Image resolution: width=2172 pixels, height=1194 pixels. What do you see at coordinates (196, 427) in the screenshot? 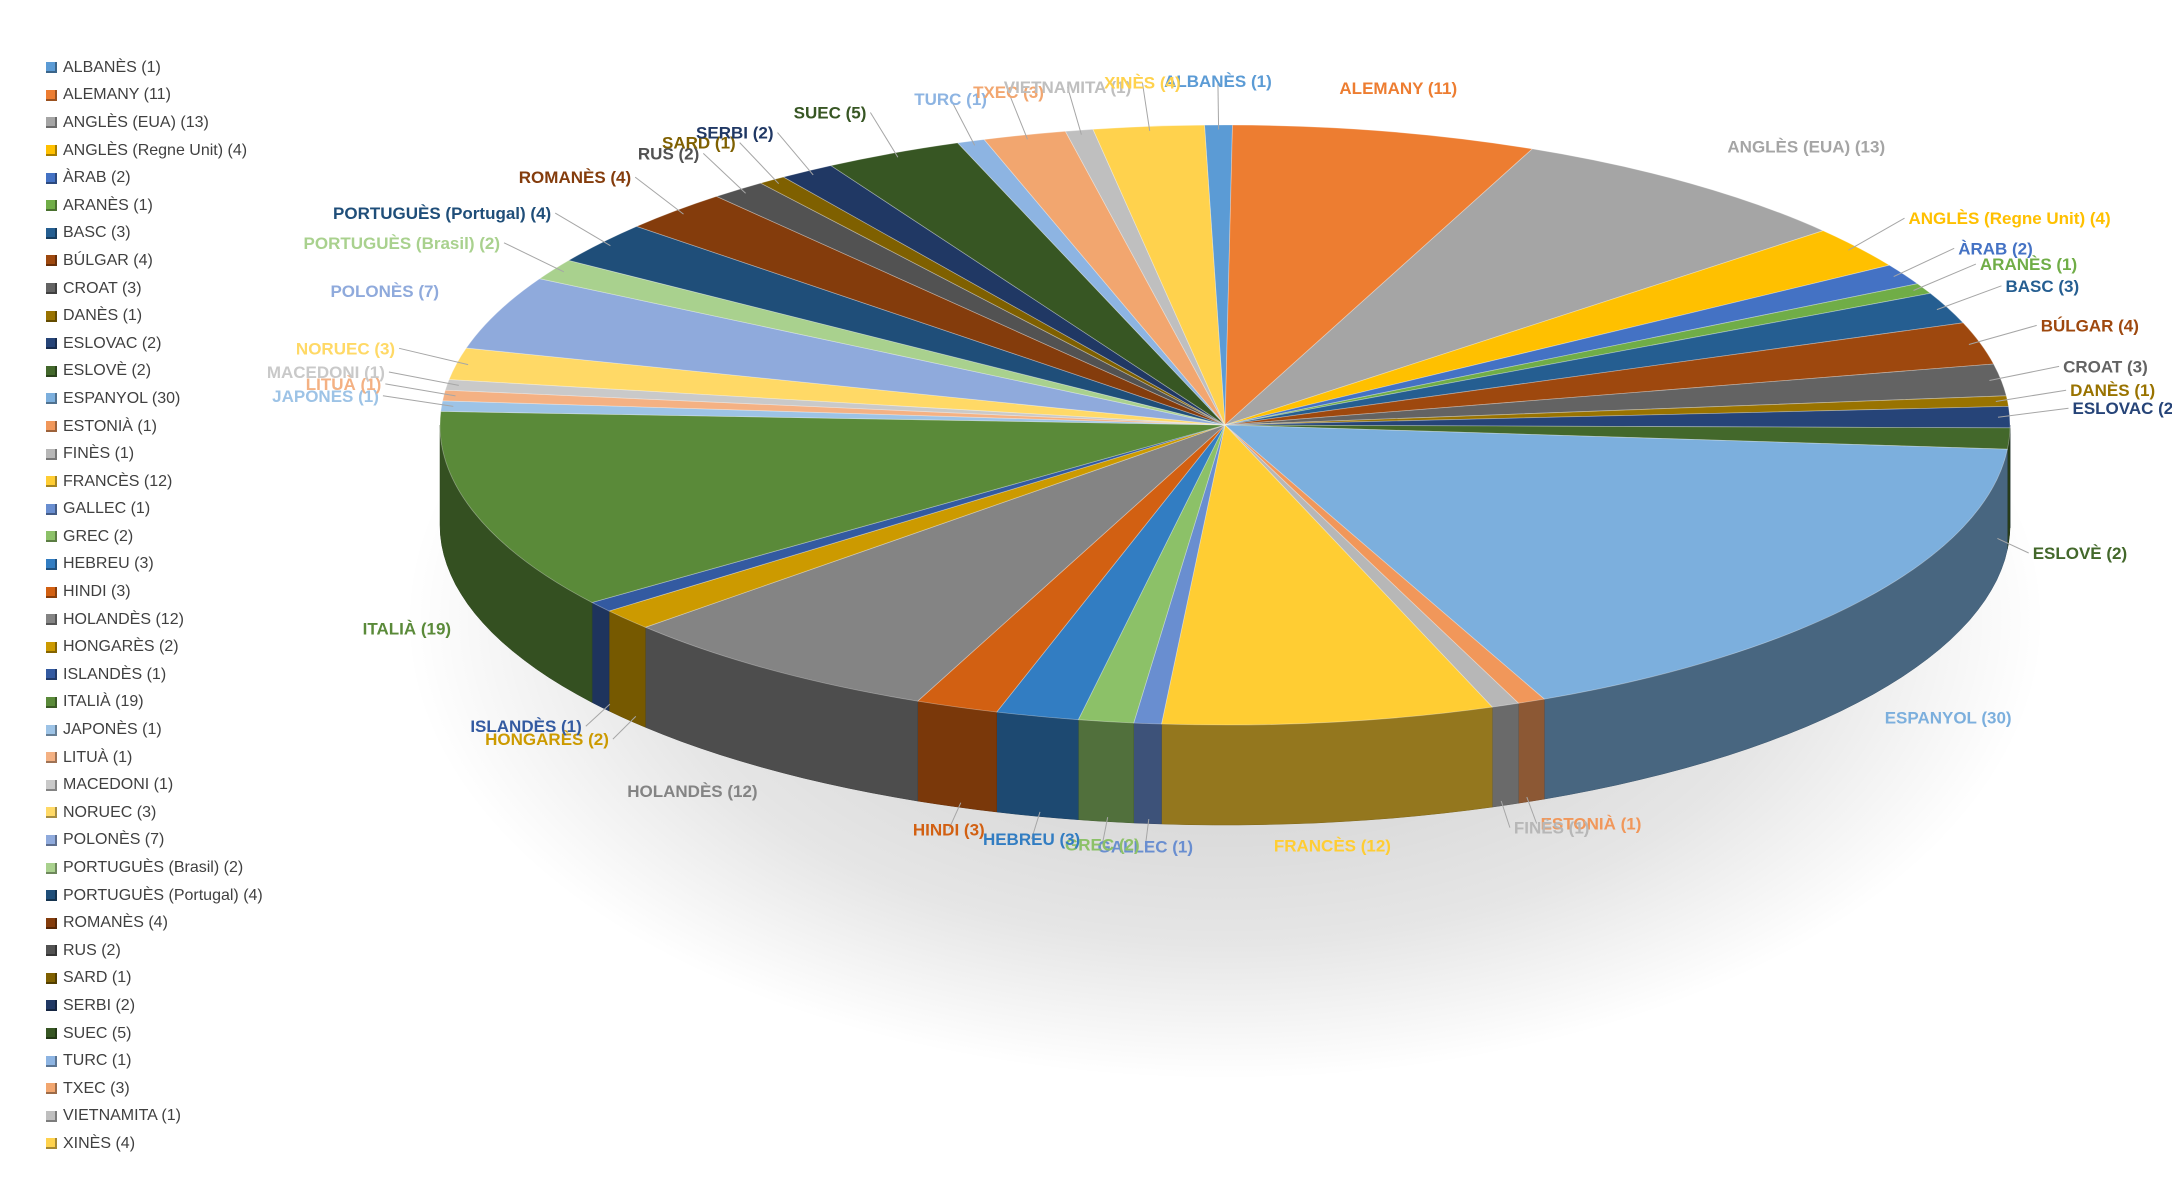
I see `legend-item-estonia-1: ESTONIÀ (1)` at bounding box center [196, 427].